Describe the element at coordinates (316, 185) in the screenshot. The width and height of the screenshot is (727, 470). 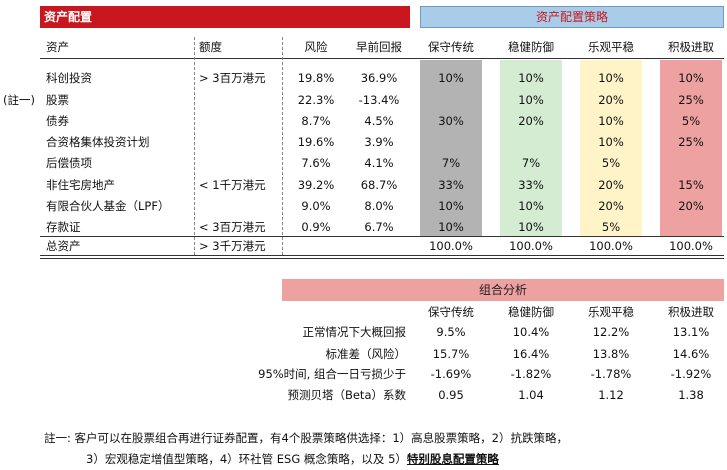
I see `asset-risk: 39.2%` at that location.